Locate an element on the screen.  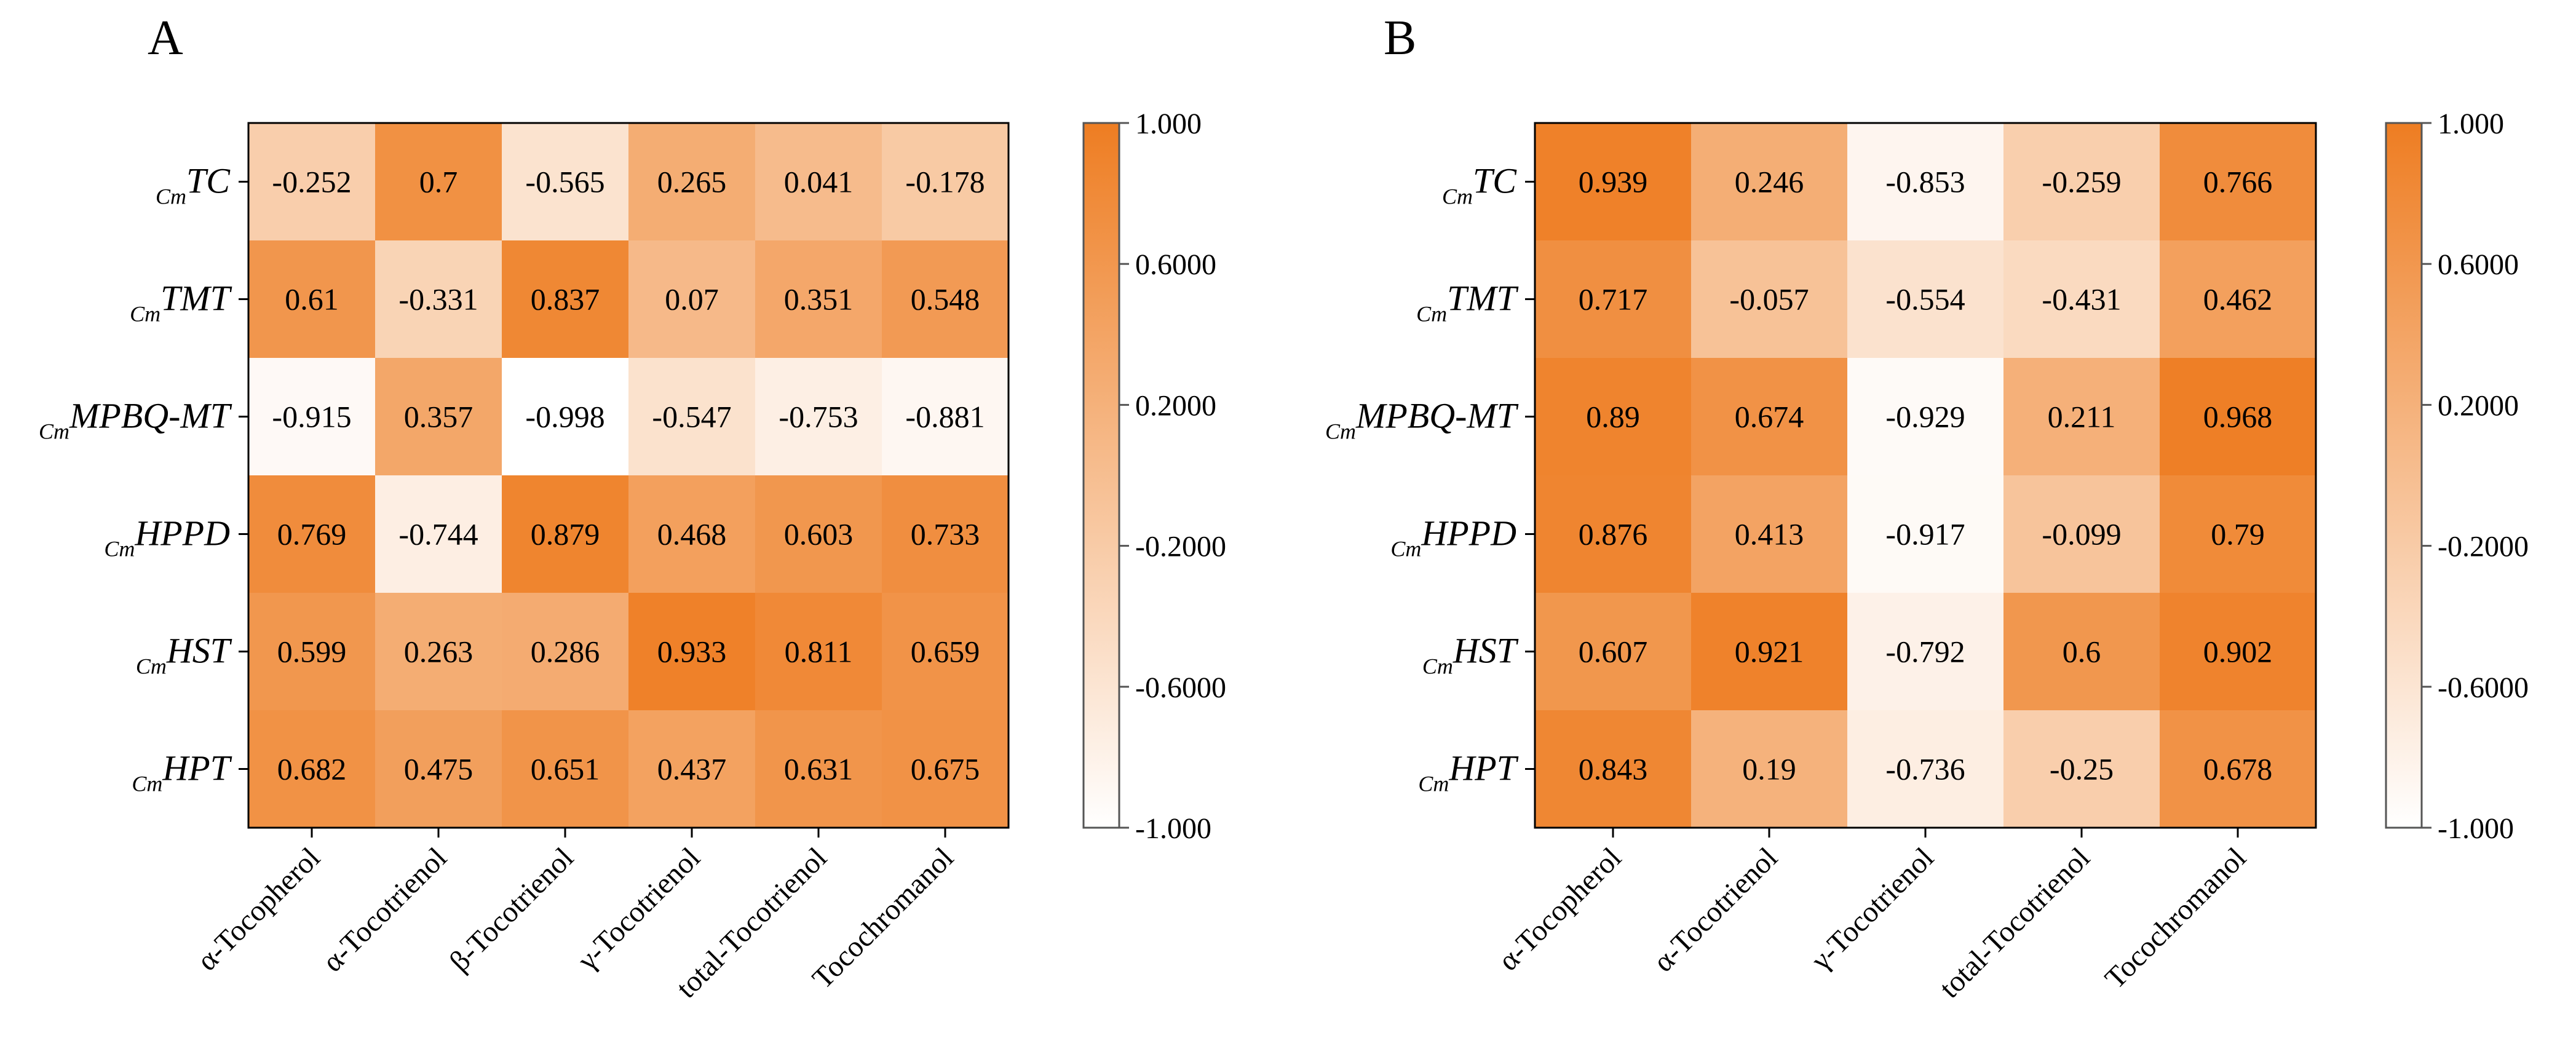
row-label-gene: HST is located at coordinates (199, 651).